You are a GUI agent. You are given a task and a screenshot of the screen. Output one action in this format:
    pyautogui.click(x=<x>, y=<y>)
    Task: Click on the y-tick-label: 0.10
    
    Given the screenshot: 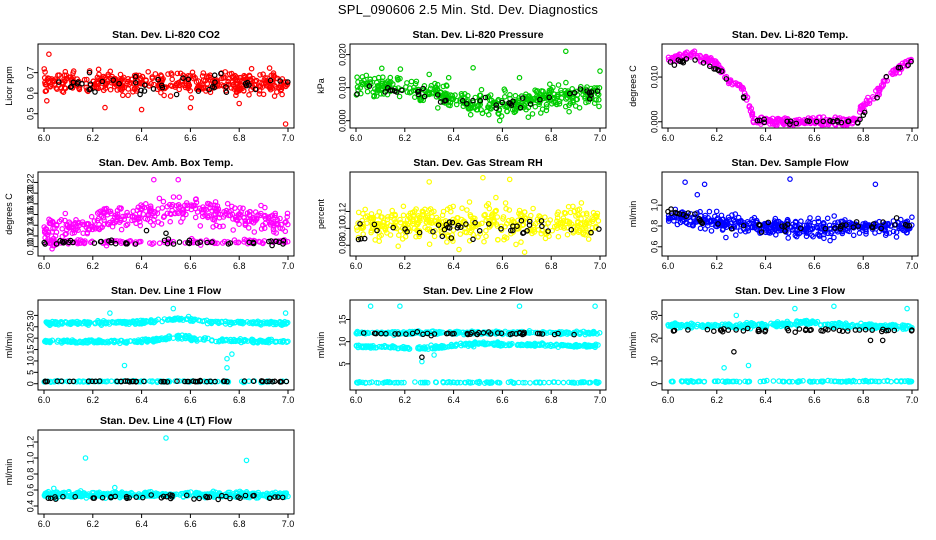 What is the action you would take?
    pyautogui.click(x=30, y=247)
    